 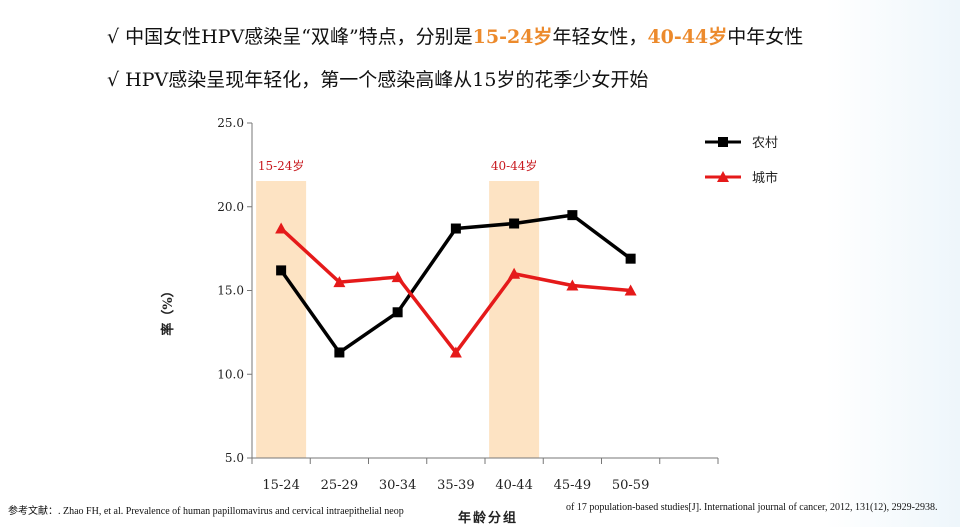 I want to click on bullet-line-2: √ HPV感染呈现年轻化，第一个感染高峰从15岁的花季少女开始, so click(x=377, y=78).